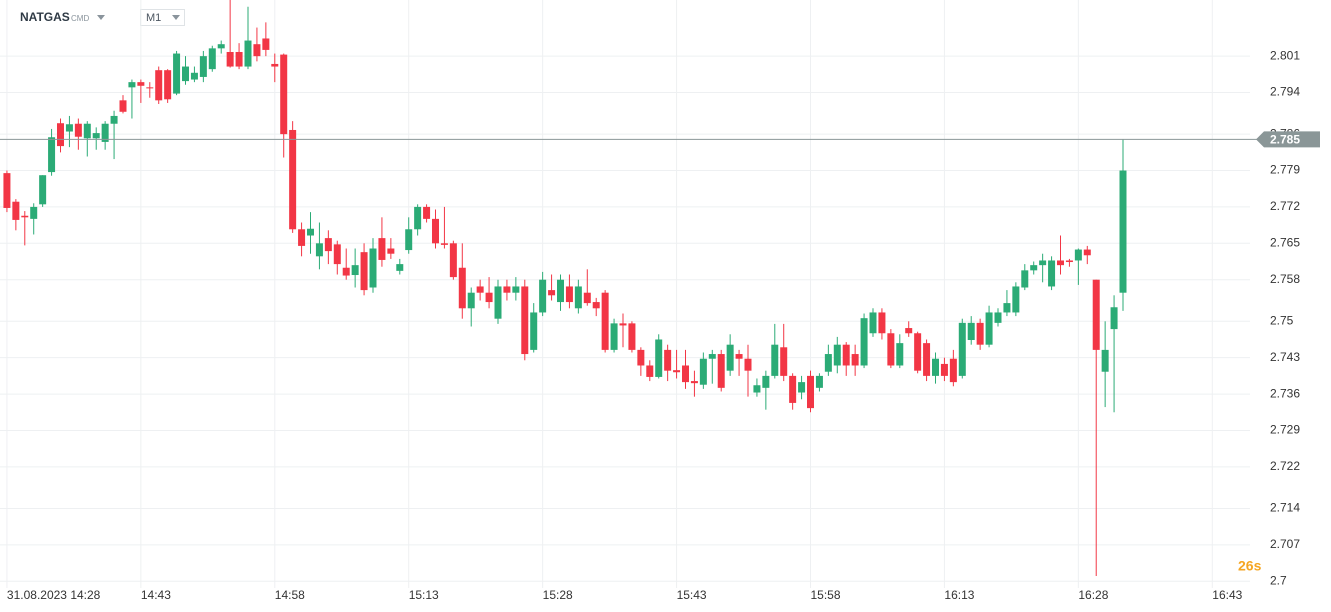 The height and width of the screenshot is (612, 1331). Describe the element at coordinates (1285, 140) in the screenshot. I see `price-label: 2.785` at that location.